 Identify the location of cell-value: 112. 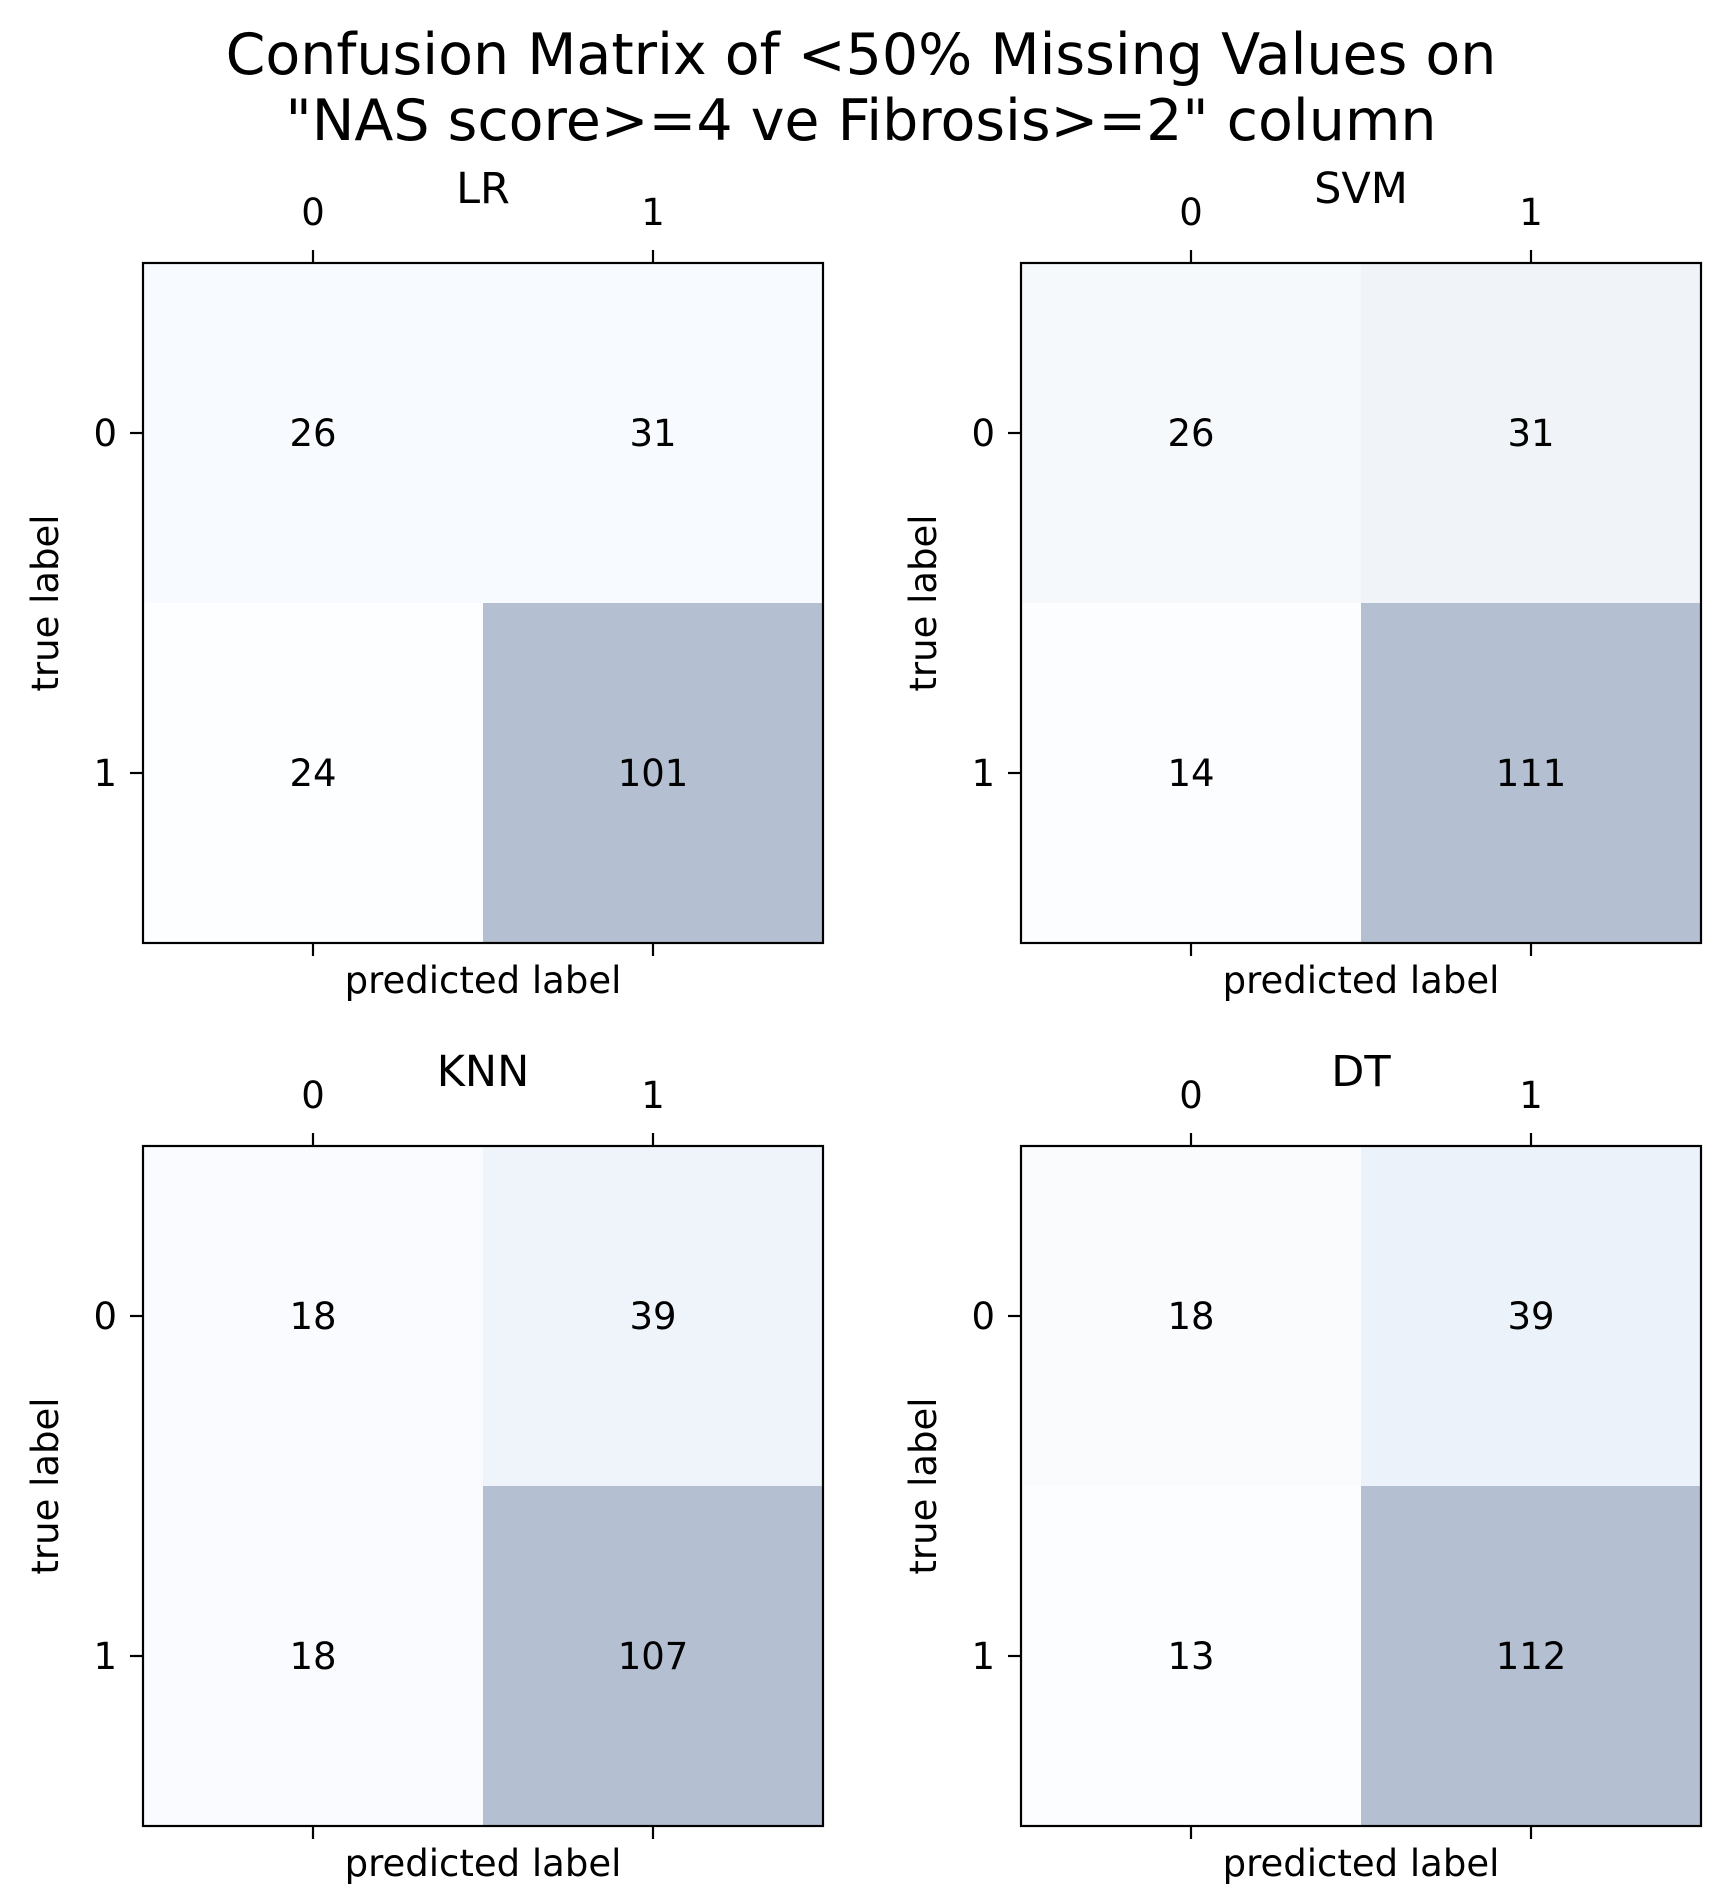
(1531, 1656).